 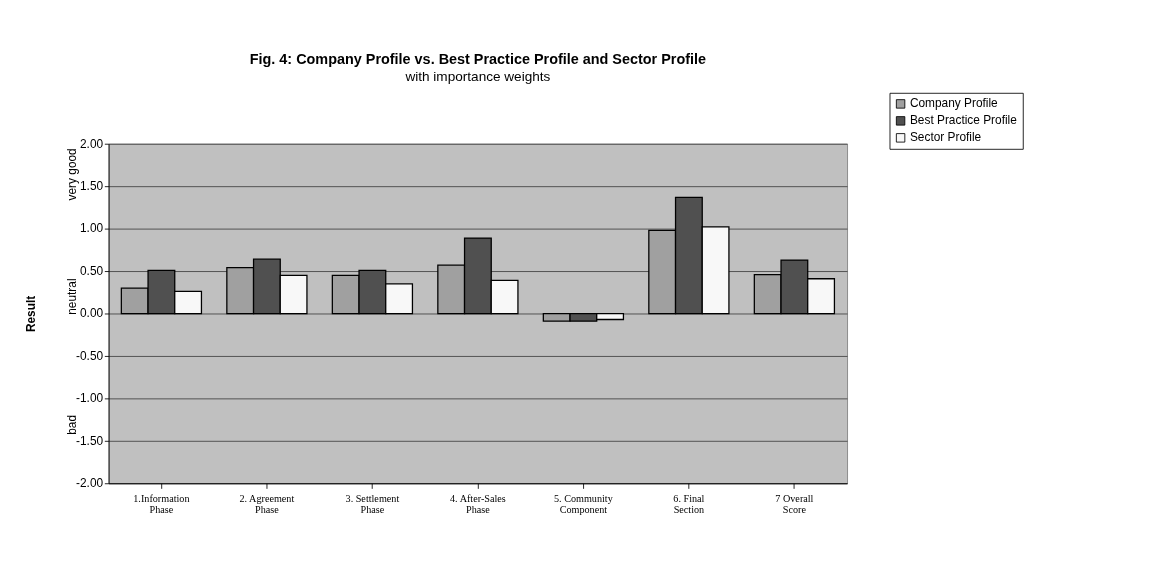 I want to click on x-tick-label: 6. Final Section, so click(x=689, y=504).